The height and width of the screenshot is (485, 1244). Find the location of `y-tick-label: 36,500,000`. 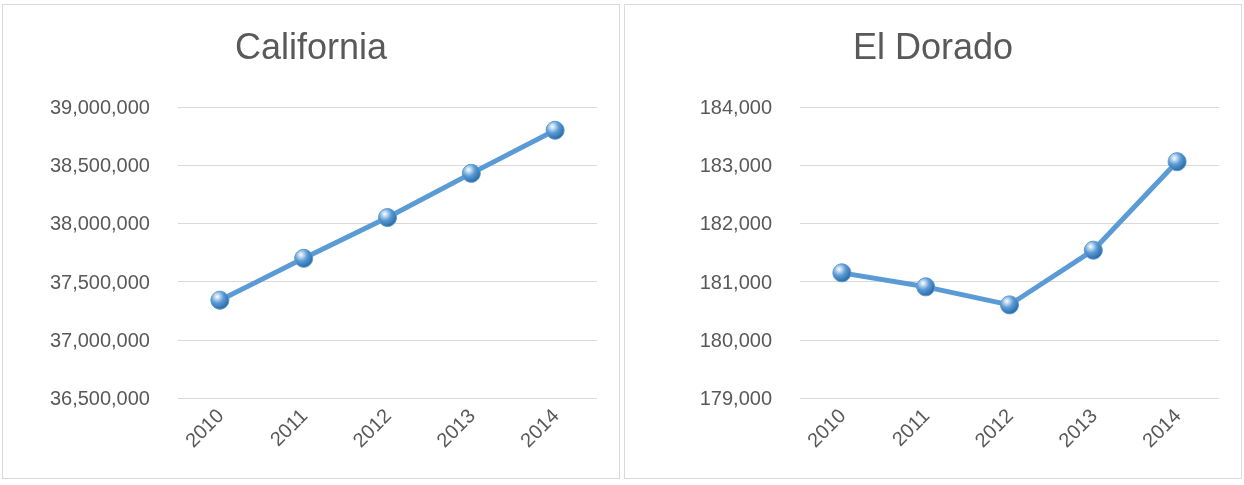

y-tick-label: 36,500,000 is located at coordinates (99, 398).